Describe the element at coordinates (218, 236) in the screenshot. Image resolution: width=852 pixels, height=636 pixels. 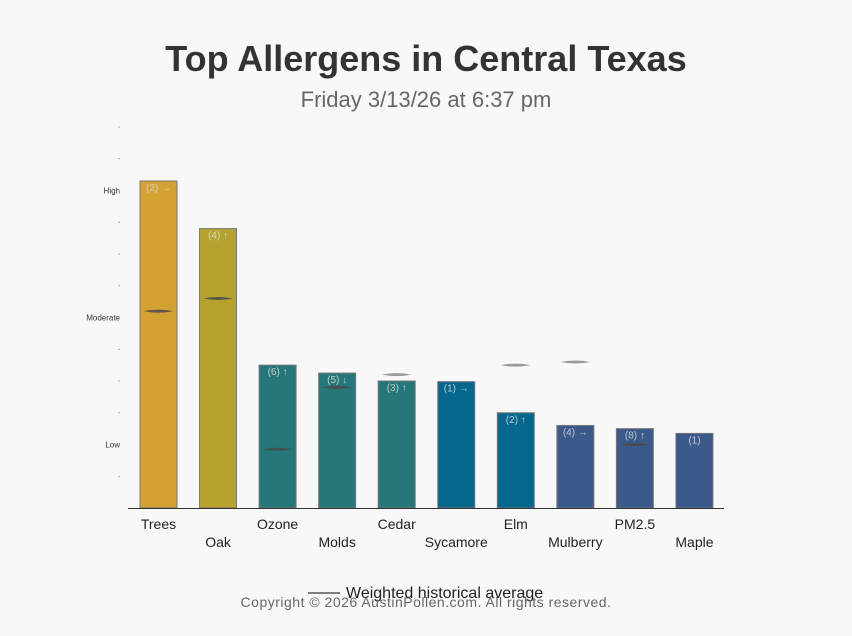
I see `bar-value-label: (4) ↑` at that location.